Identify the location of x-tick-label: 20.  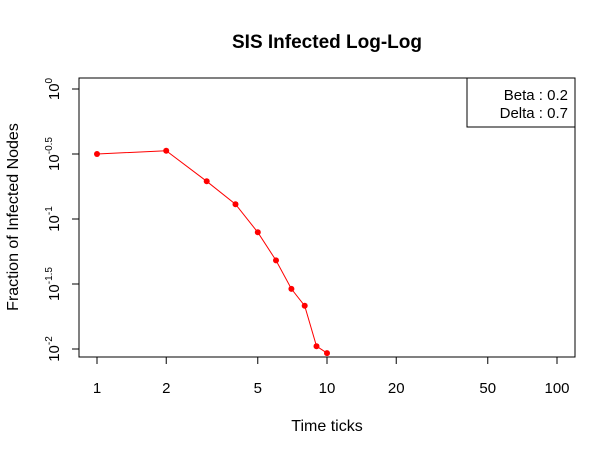
(396, 388).